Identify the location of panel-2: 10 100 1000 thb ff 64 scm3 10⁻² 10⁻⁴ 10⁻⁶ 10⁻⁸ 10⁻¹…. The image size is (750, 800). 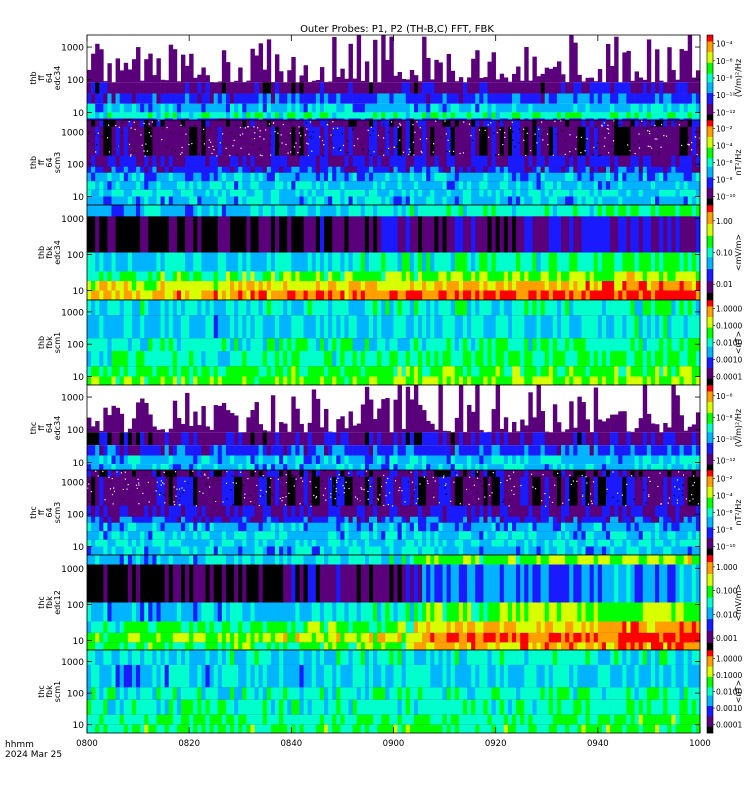
(386, 162).